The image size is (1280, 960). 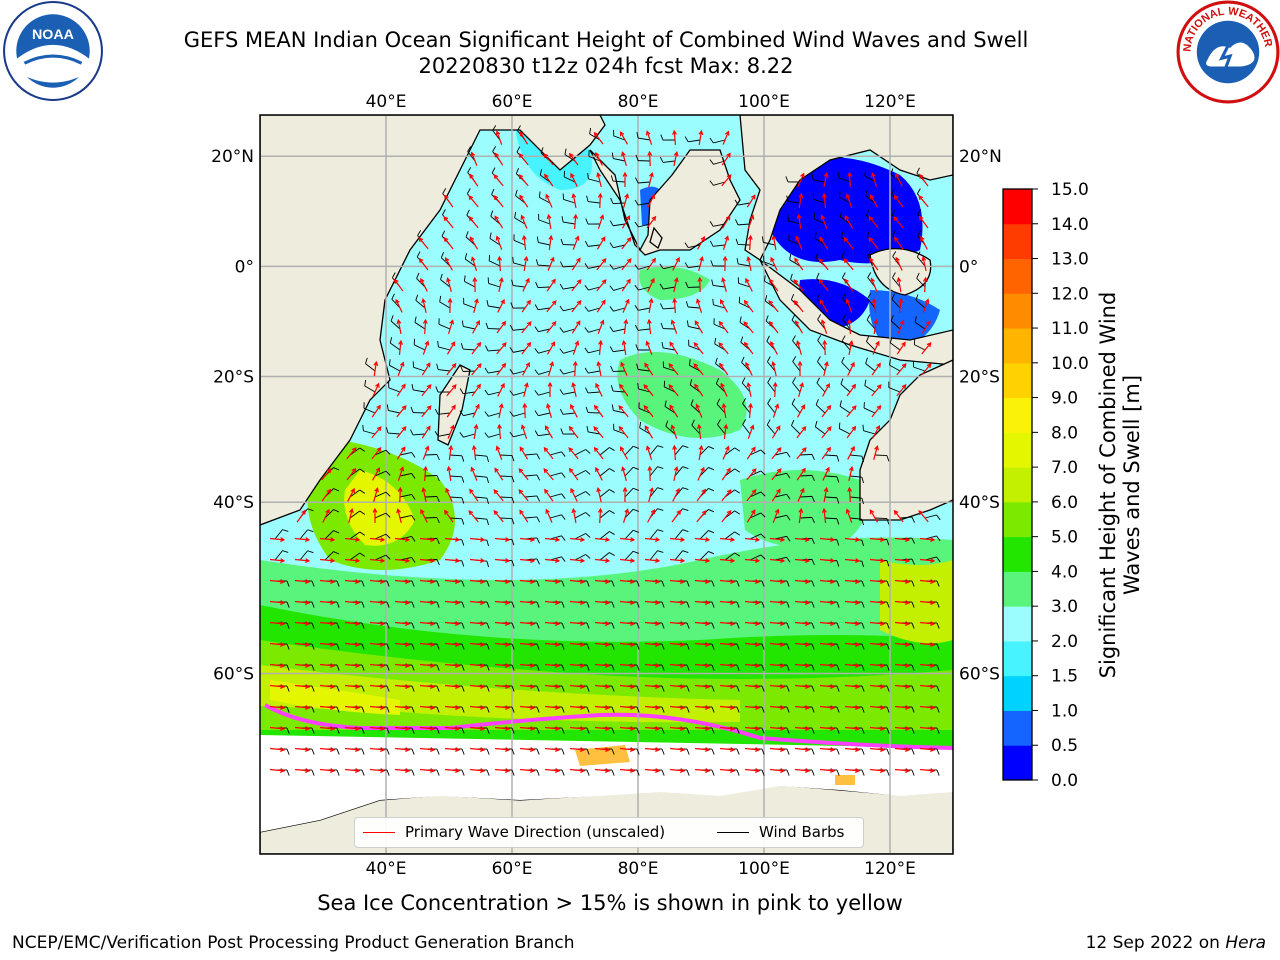 I want to click on colorbar-segment, so click(x=1017, y=207).